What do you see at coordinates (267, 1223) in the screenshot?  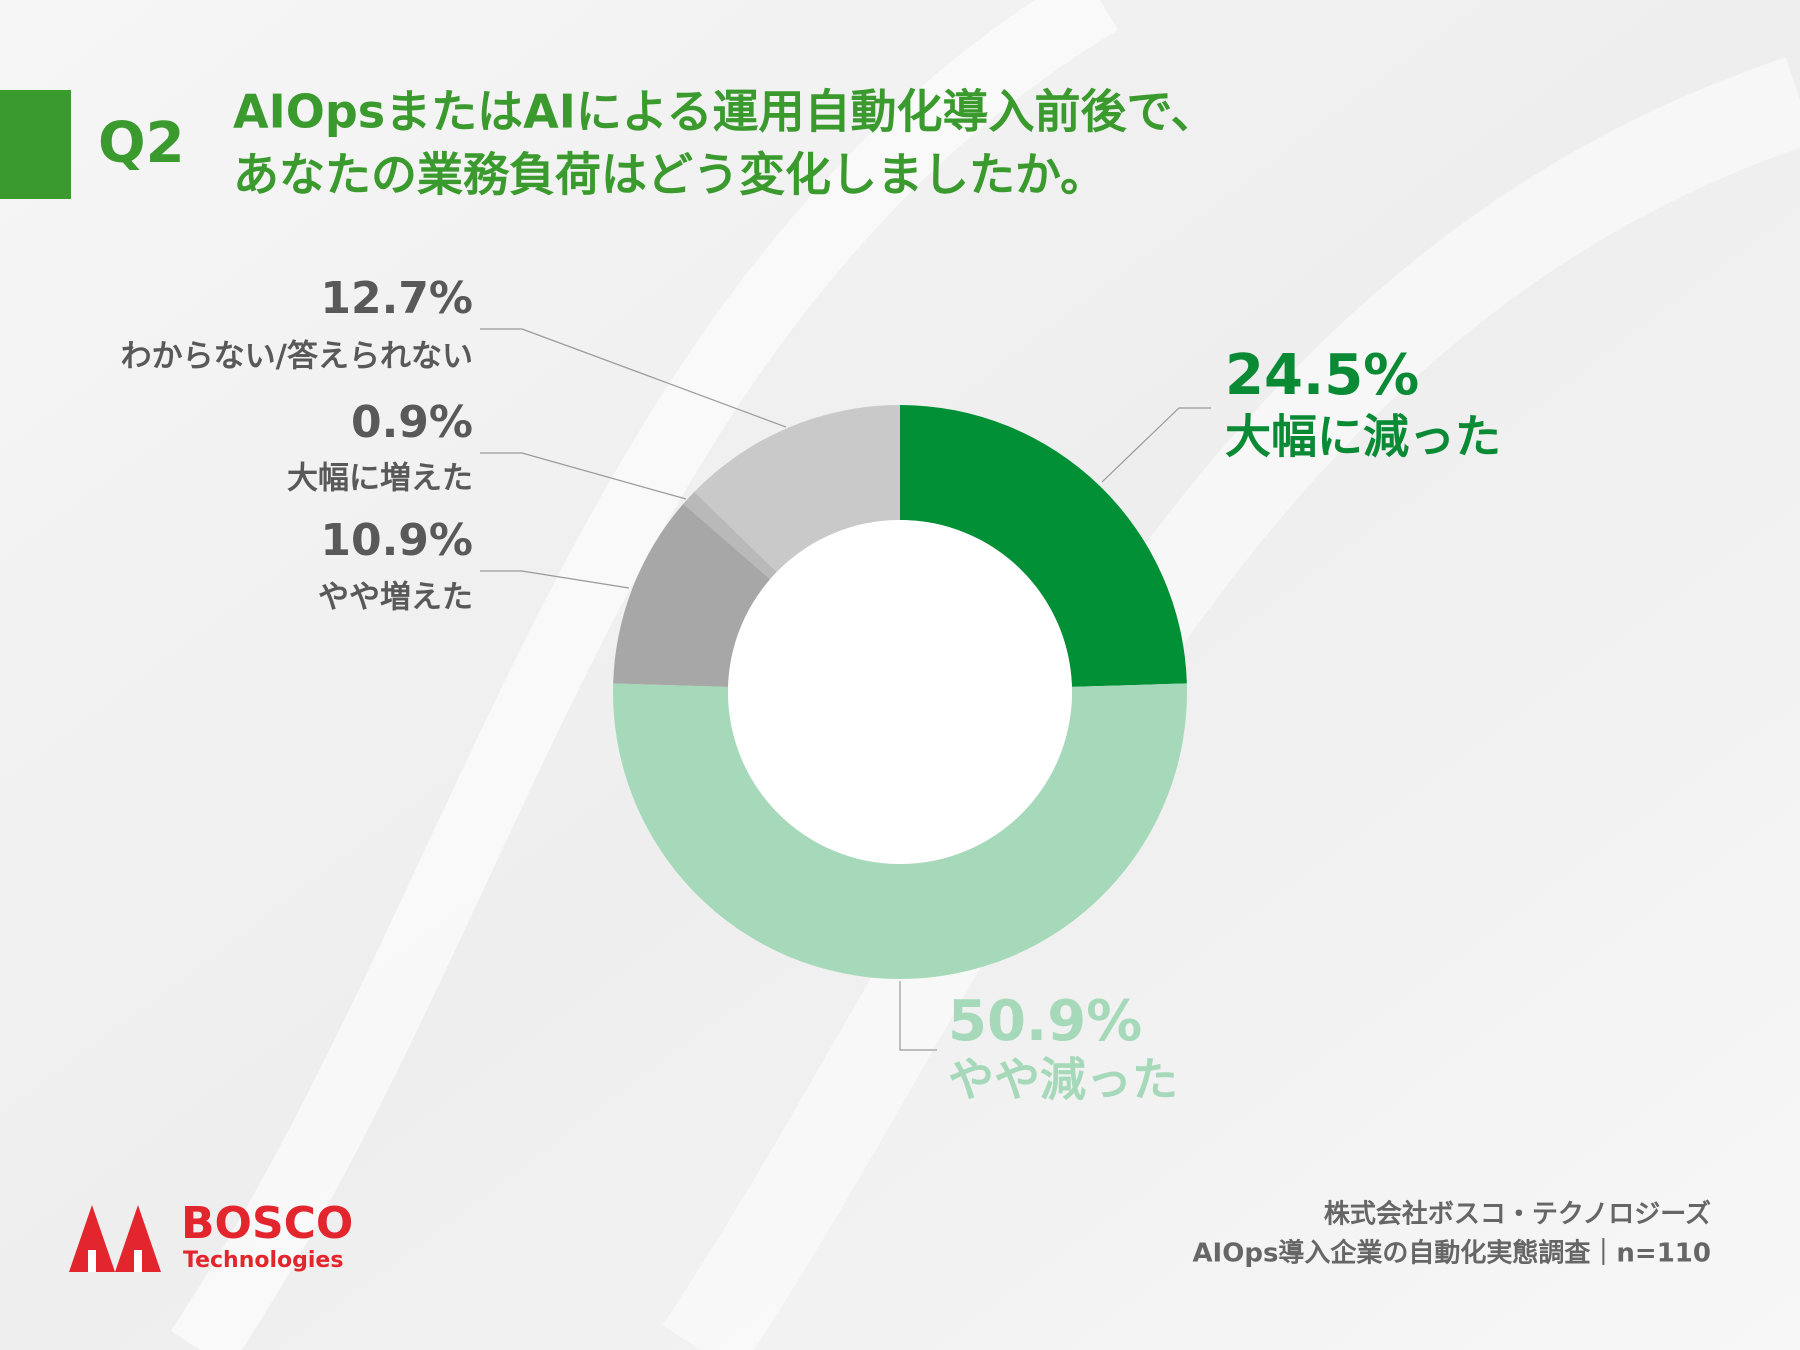 I see `logo-name: BOSCO` at bounding box center [267, 1223].